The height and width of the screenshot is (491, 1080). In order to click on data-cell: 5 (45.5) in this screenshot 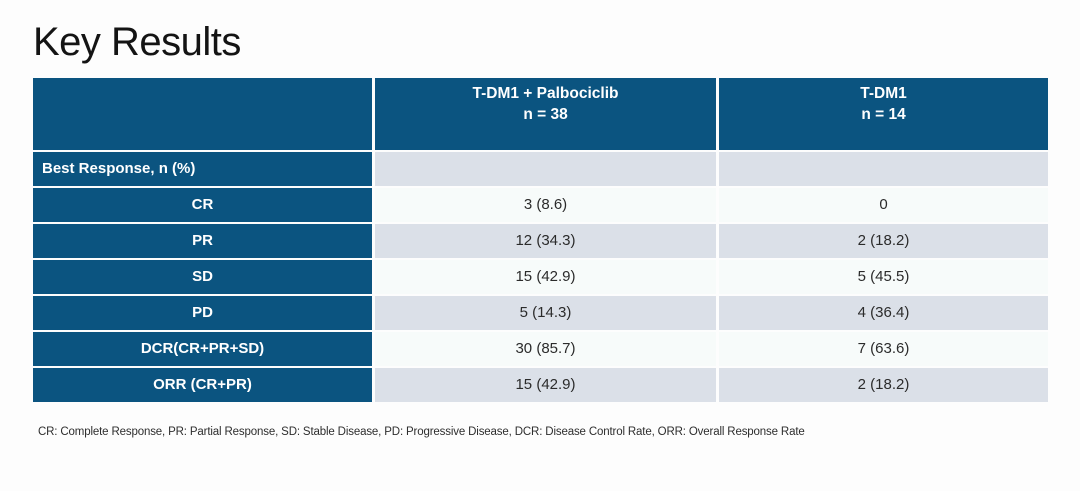, I will do `click(883, 277)`.